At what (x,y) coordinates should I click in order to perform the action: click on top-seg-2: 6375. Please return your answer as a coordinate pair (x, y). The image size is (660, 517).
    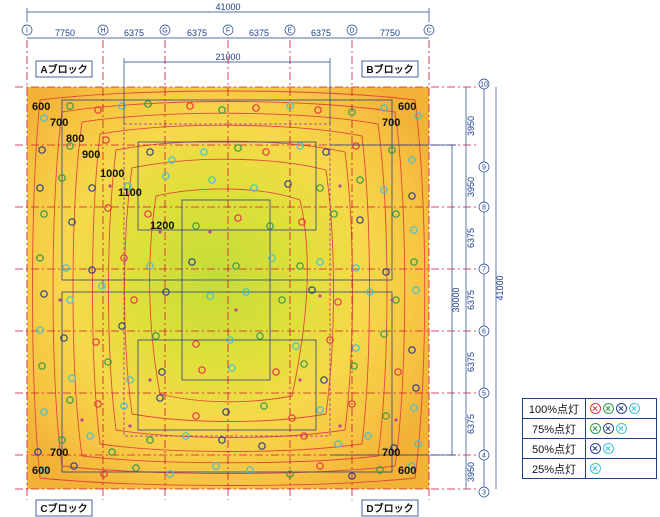
    Looking at the image, I should click on (134, 33).